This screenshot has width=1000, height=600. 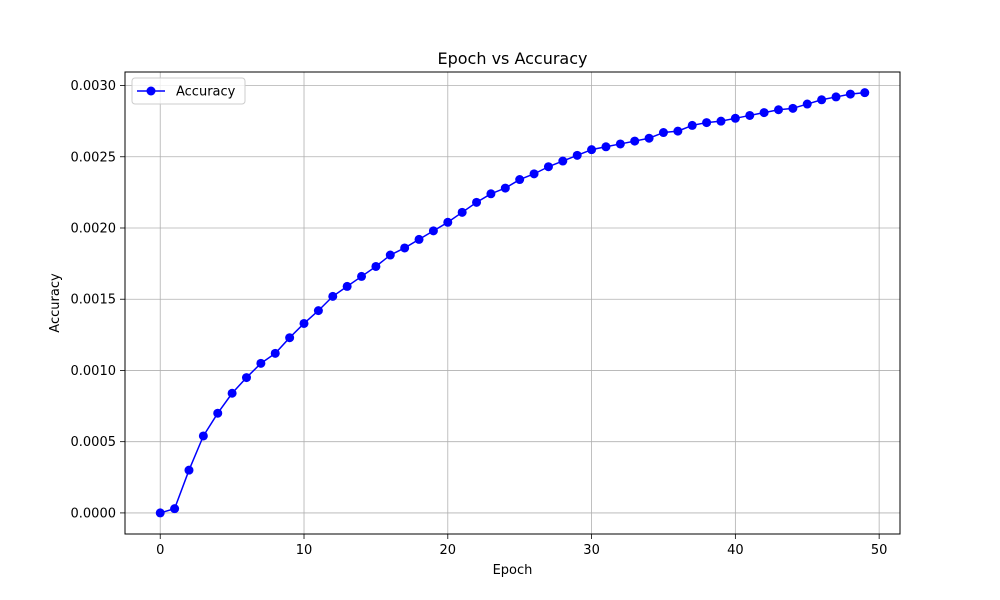 What do you see at coordinates (513, 570) in the screenshot?
I see `x-axis-label: Epoch` at bounding box center [513, 570].